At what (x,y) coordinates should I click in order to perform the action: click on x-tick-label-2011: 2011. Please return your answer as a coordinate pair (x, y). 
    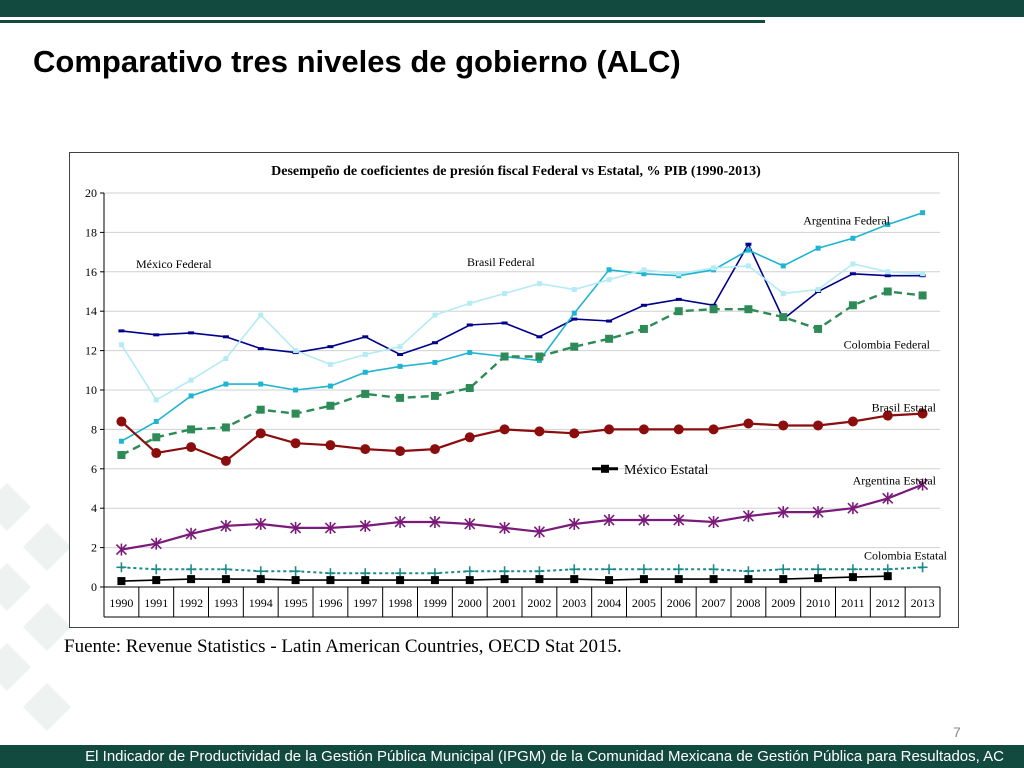
    Looking at the image, I should click on (853, 603).